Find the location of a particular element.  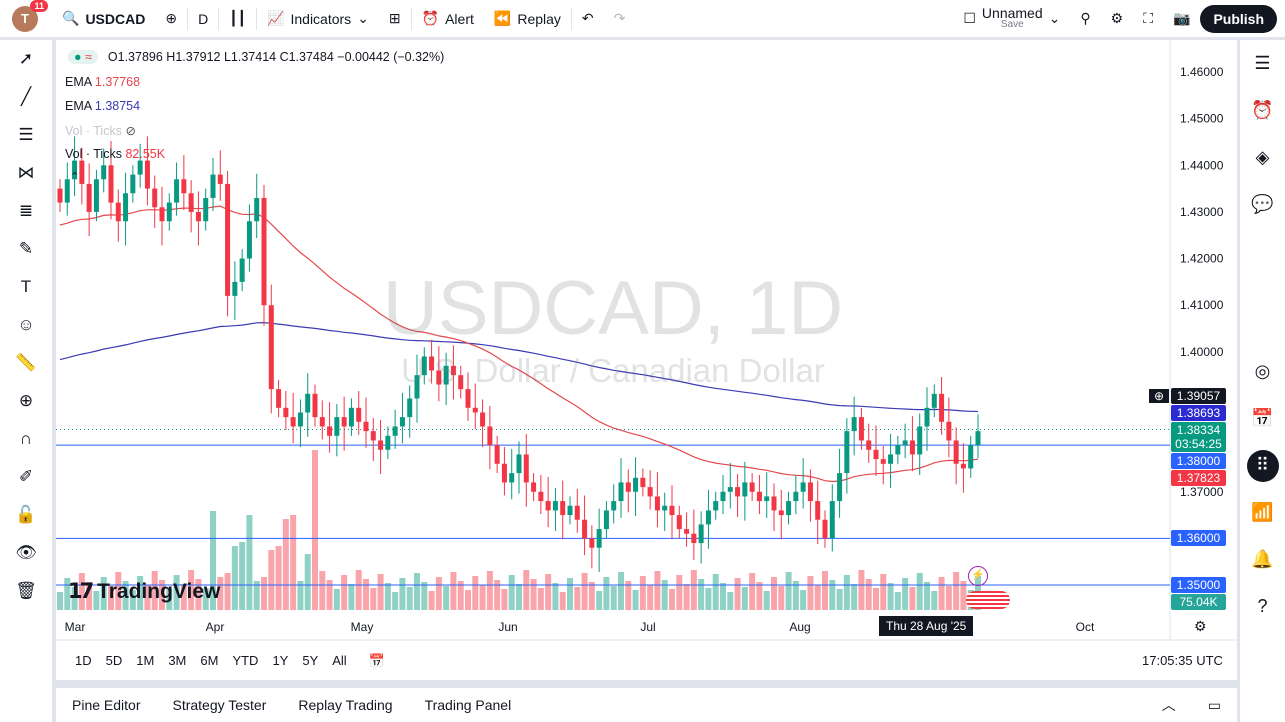

publish-button: Publish is located at coordinates (1238, 18).